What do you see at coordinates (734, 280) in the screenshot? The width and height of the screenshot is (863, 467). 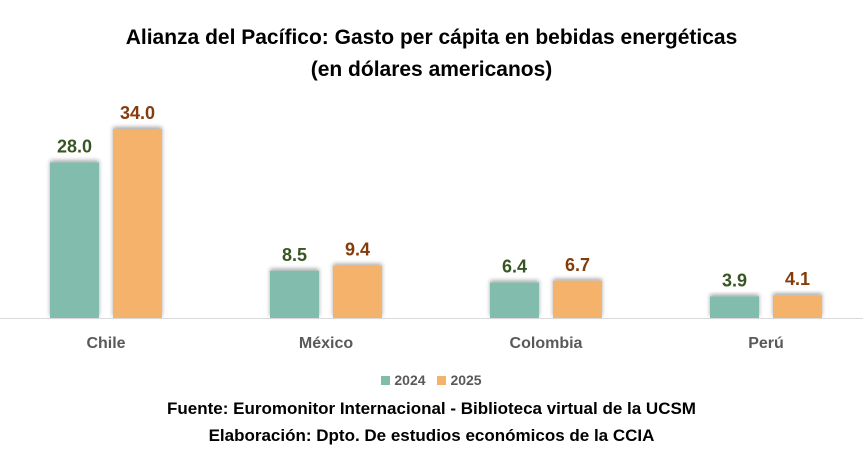 I see `data-label-2024-3: 3.9` at bounding box center [734, 280].